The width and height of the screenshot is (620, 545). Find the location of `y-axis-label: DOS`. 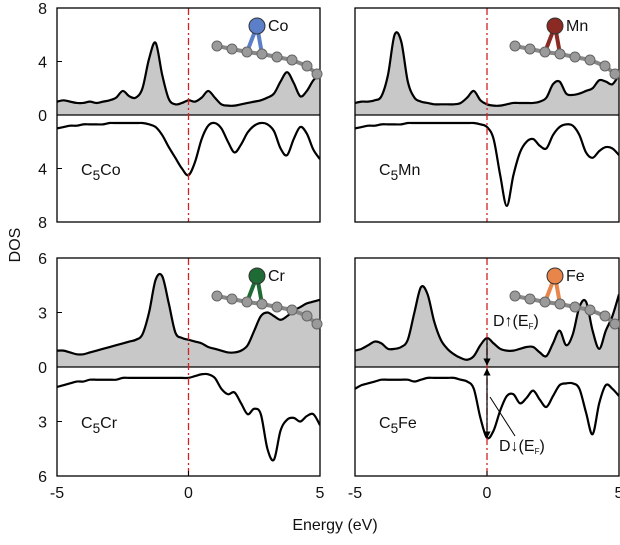

y-axis-label: DOS is located at coordinates (15, 245).